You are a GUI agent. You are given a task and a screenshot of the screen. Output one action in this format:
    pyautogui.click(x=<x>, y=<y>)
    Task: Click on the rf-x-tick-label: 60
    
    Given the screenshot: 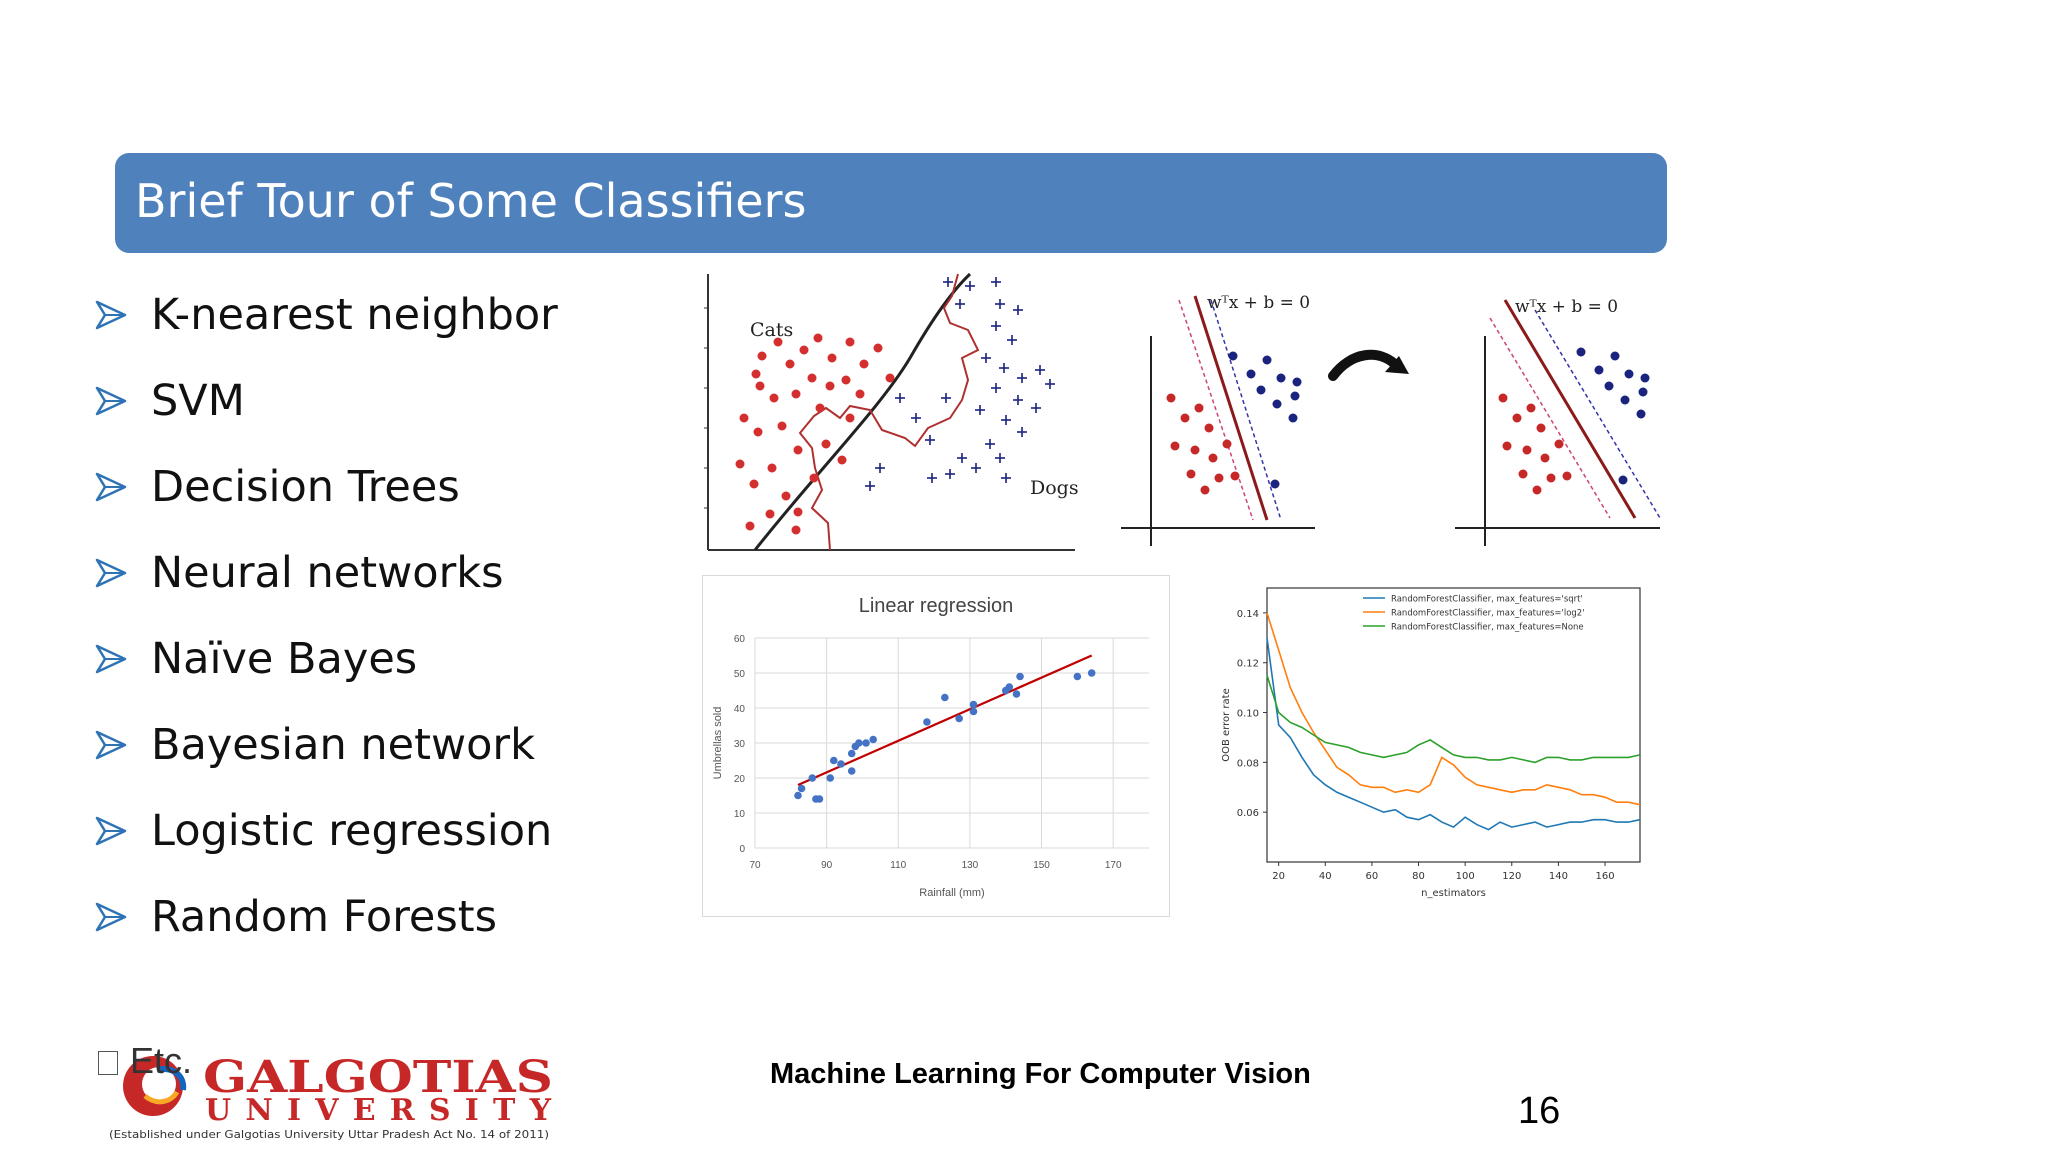 What is the action you would take?
    pyautogui.click(x=1372, y=876)
    